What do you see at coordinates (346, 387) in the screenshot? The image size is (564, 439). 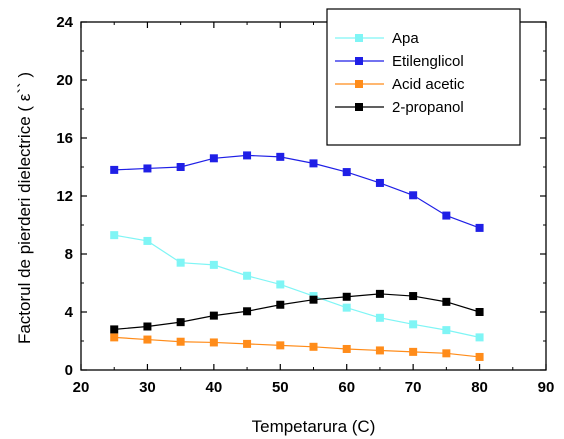 I see `x-tick-label: 60` at bounding box center [346, 387].